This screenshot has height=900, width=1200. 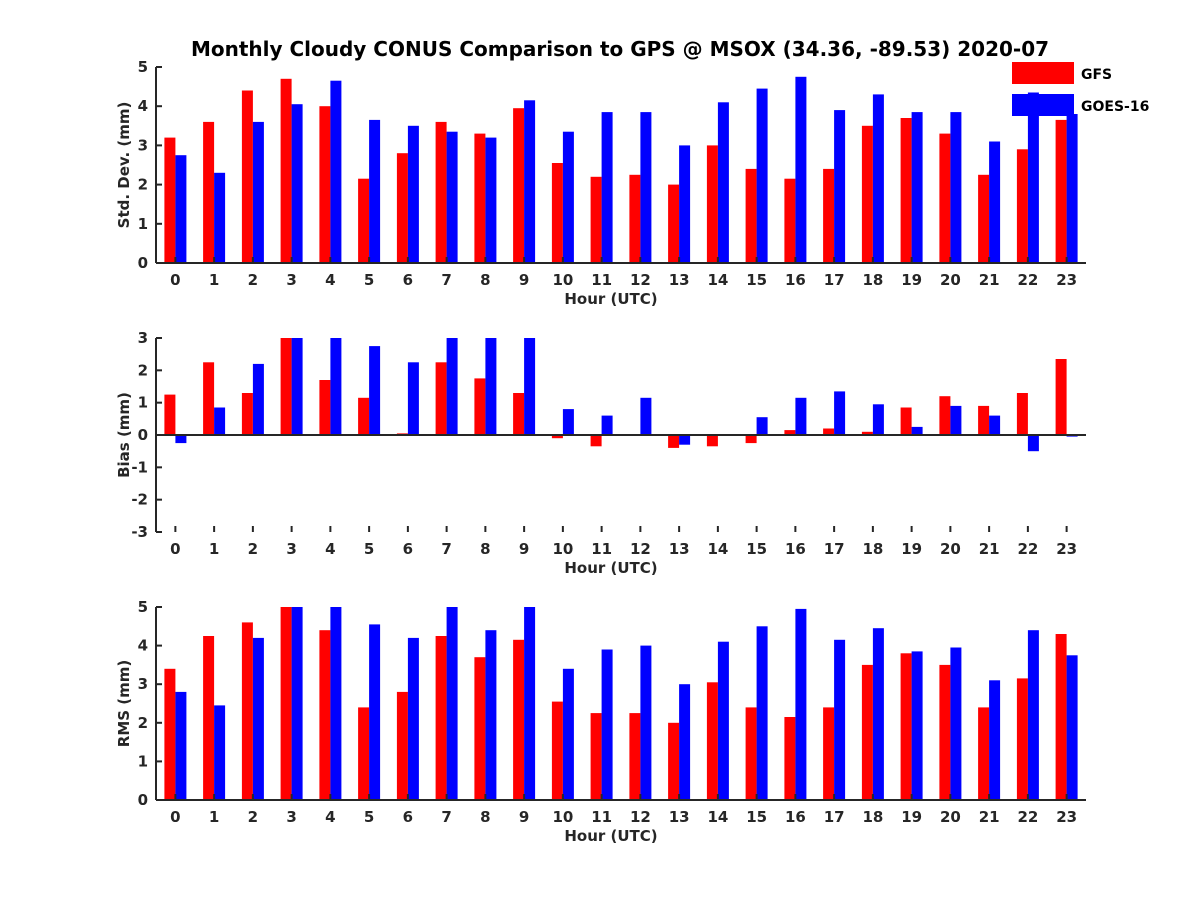 What do you see at coordinates (139, 500) in the screenshot?
I see `y-tick-label: -2` at bounding box center [139, 500].